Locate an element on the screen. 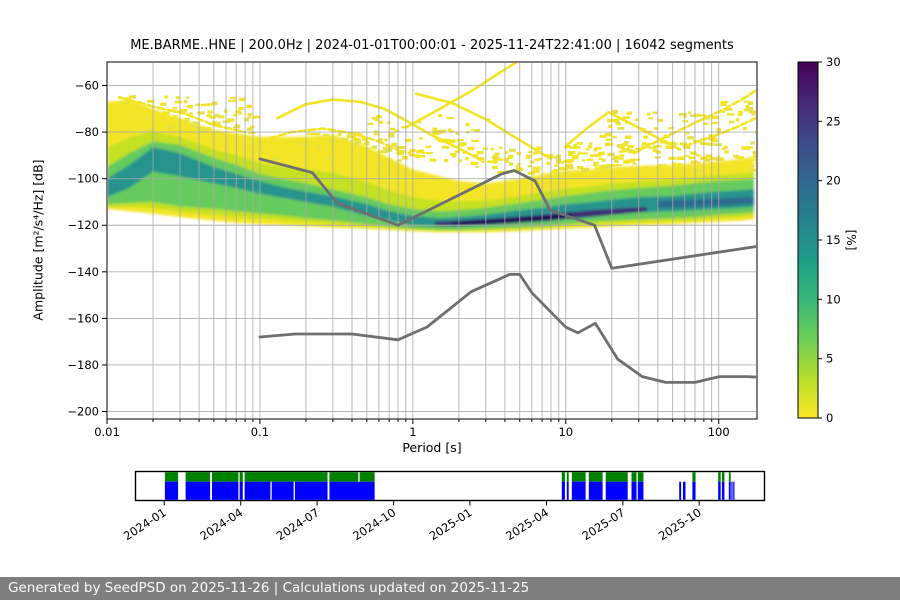 The width and height of the screenshot is (900, 600). y-tick-label-4: −140 is located at coordinates (83, 272).